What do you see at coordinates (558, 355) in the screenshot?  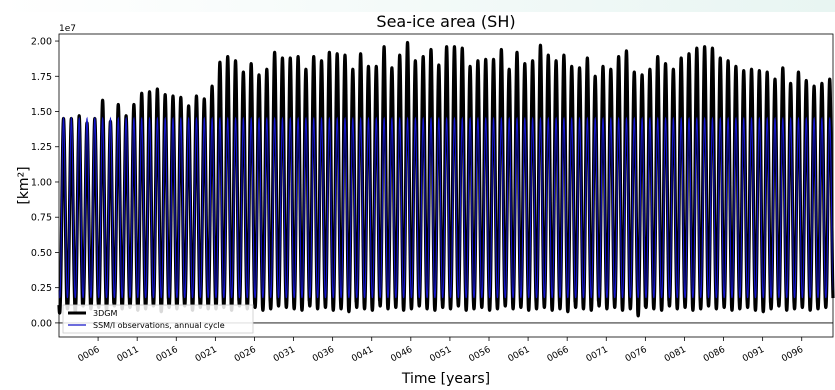 I see `x-tick-label: 0066` at bounding box center [558, 355].